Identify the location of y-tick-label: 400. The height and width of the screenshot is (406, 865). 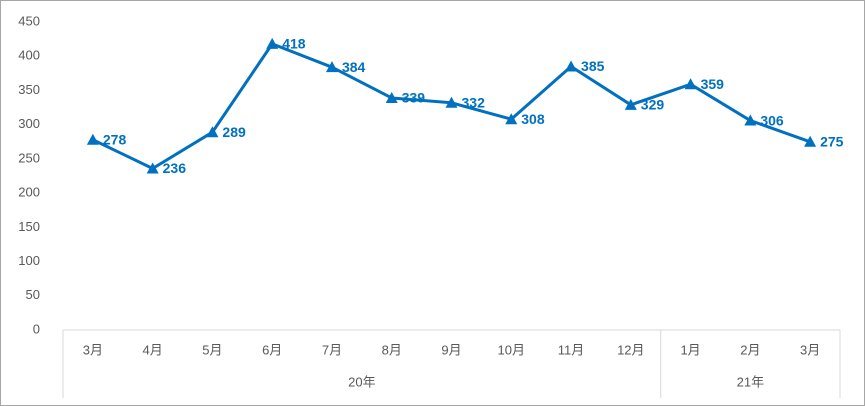
(29, 55).